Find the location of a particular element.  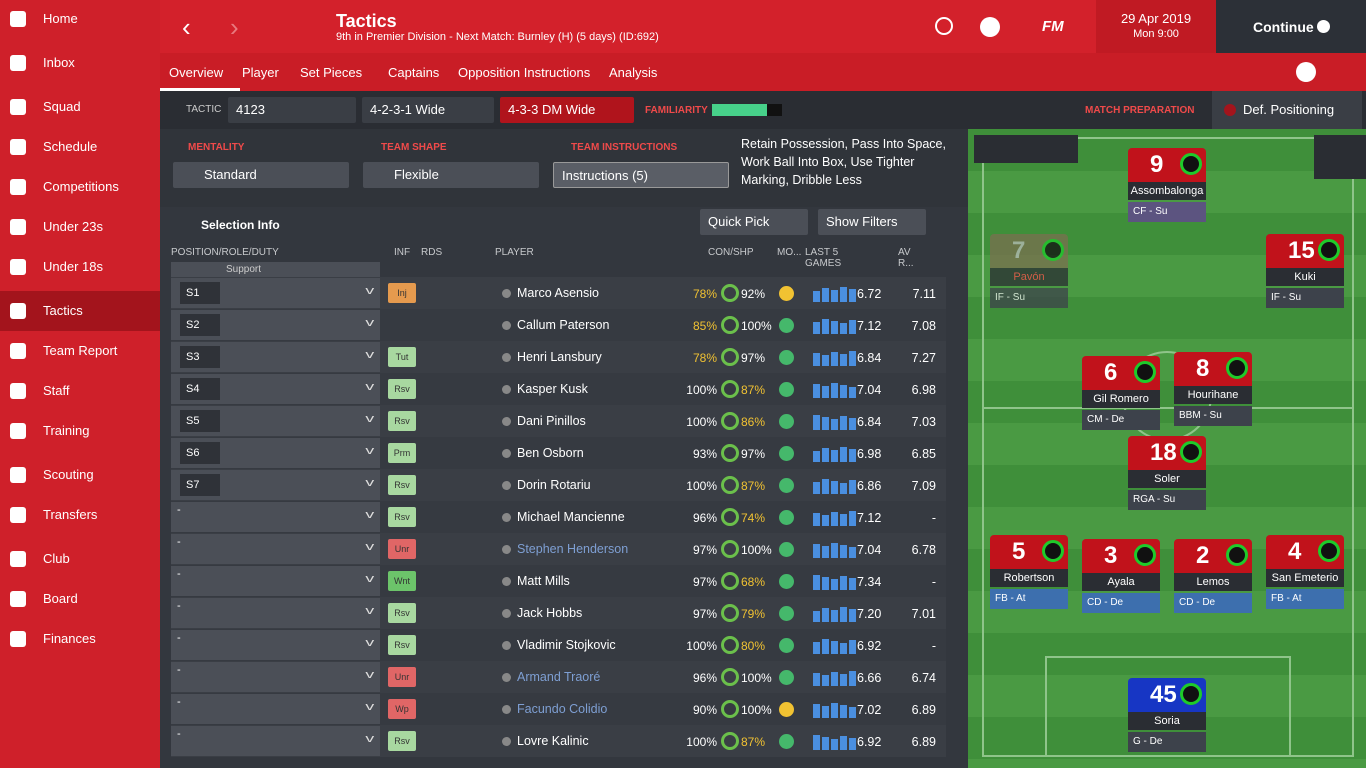

nav-item: Team Report is located at coordinates (80, 351).